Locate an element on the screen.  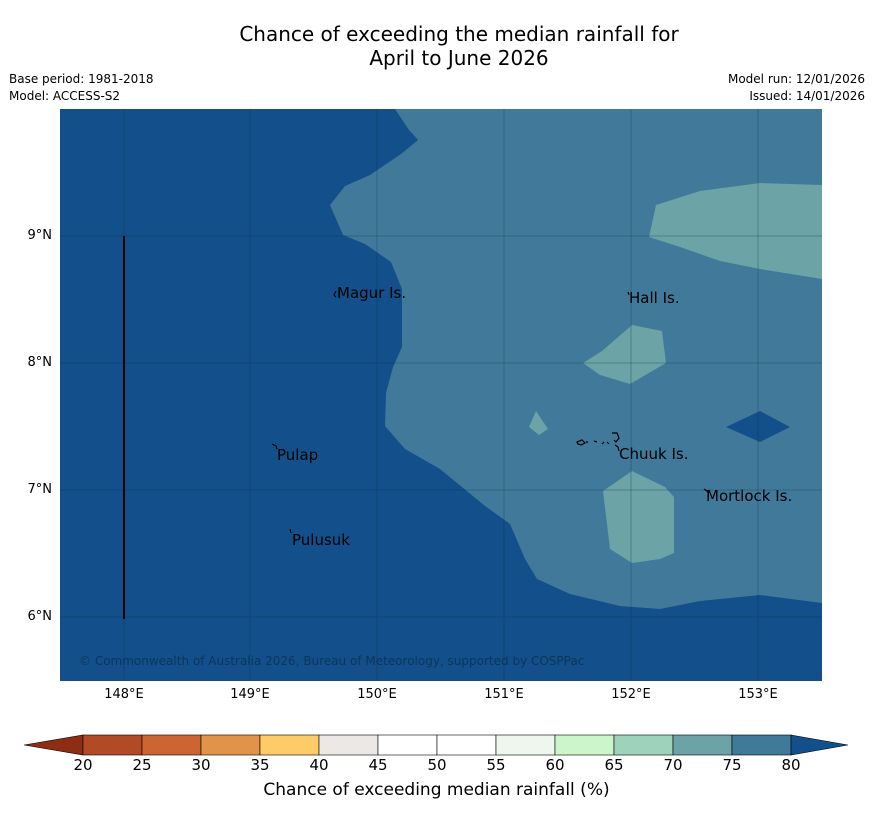
colorbar-high-extension is located at coordinates (819, 745).